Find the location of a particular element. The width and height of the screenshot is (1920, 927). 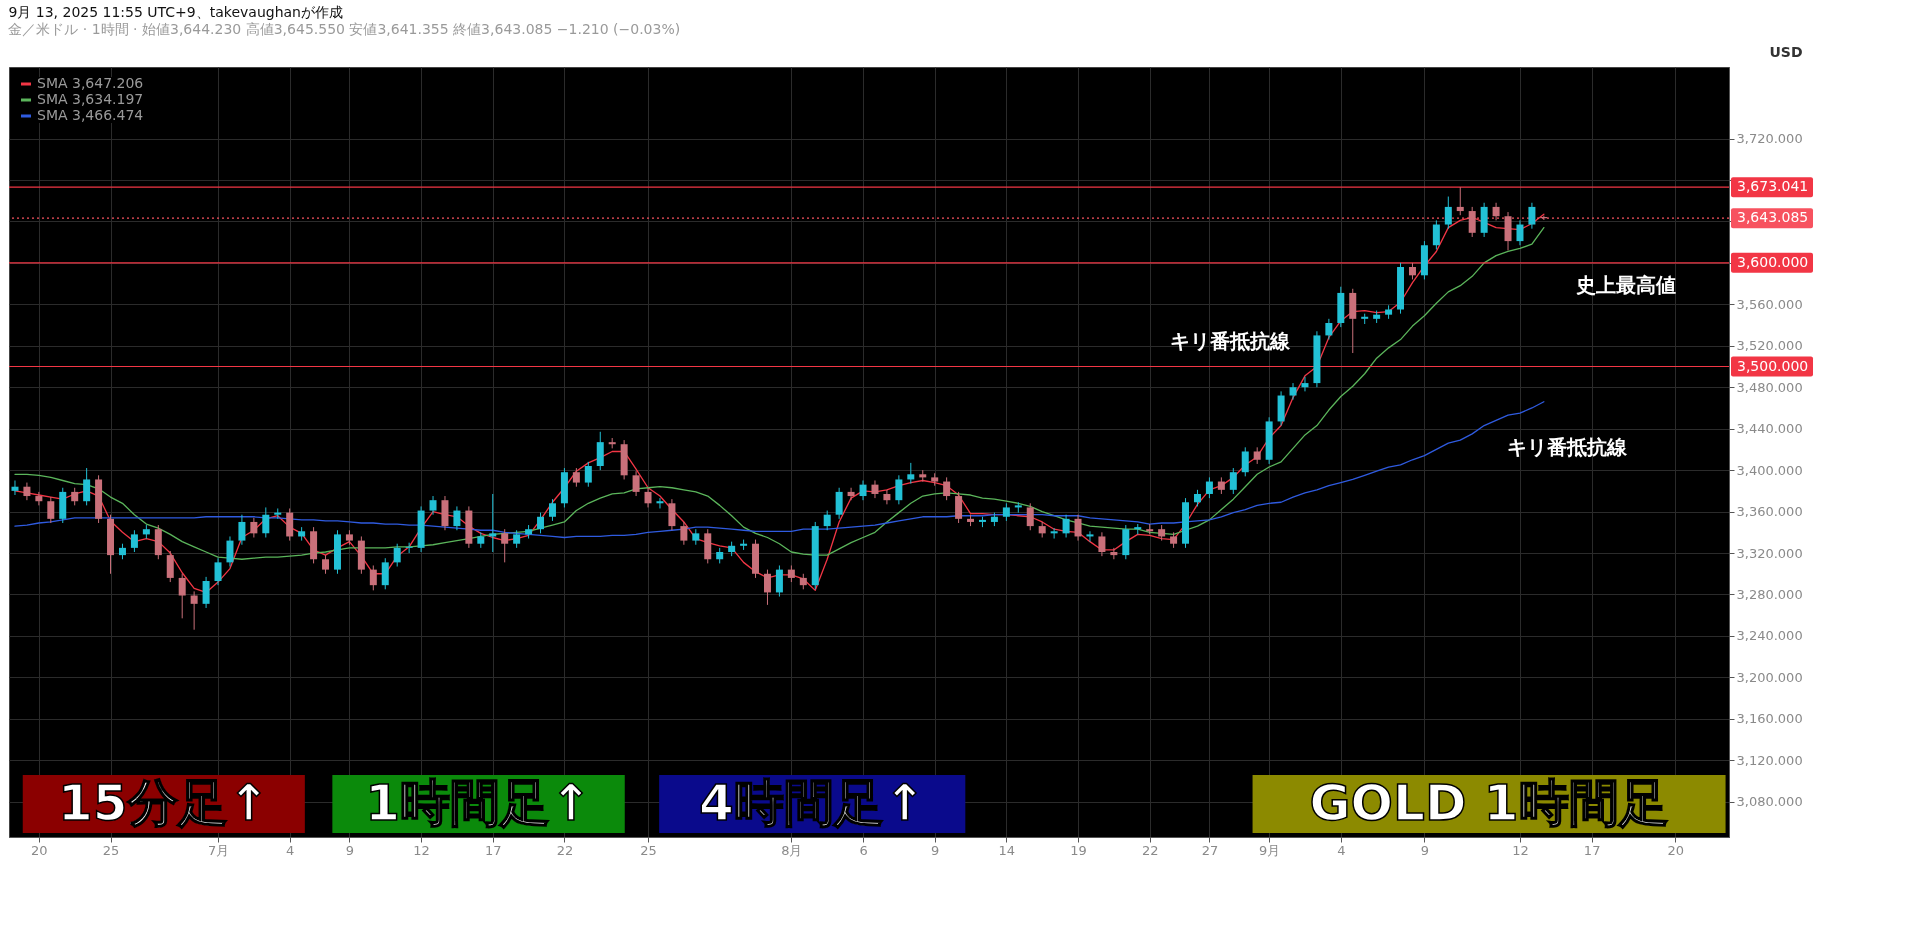

y-tick-label: 3,520.000 is located at coordinates (1769, 346).